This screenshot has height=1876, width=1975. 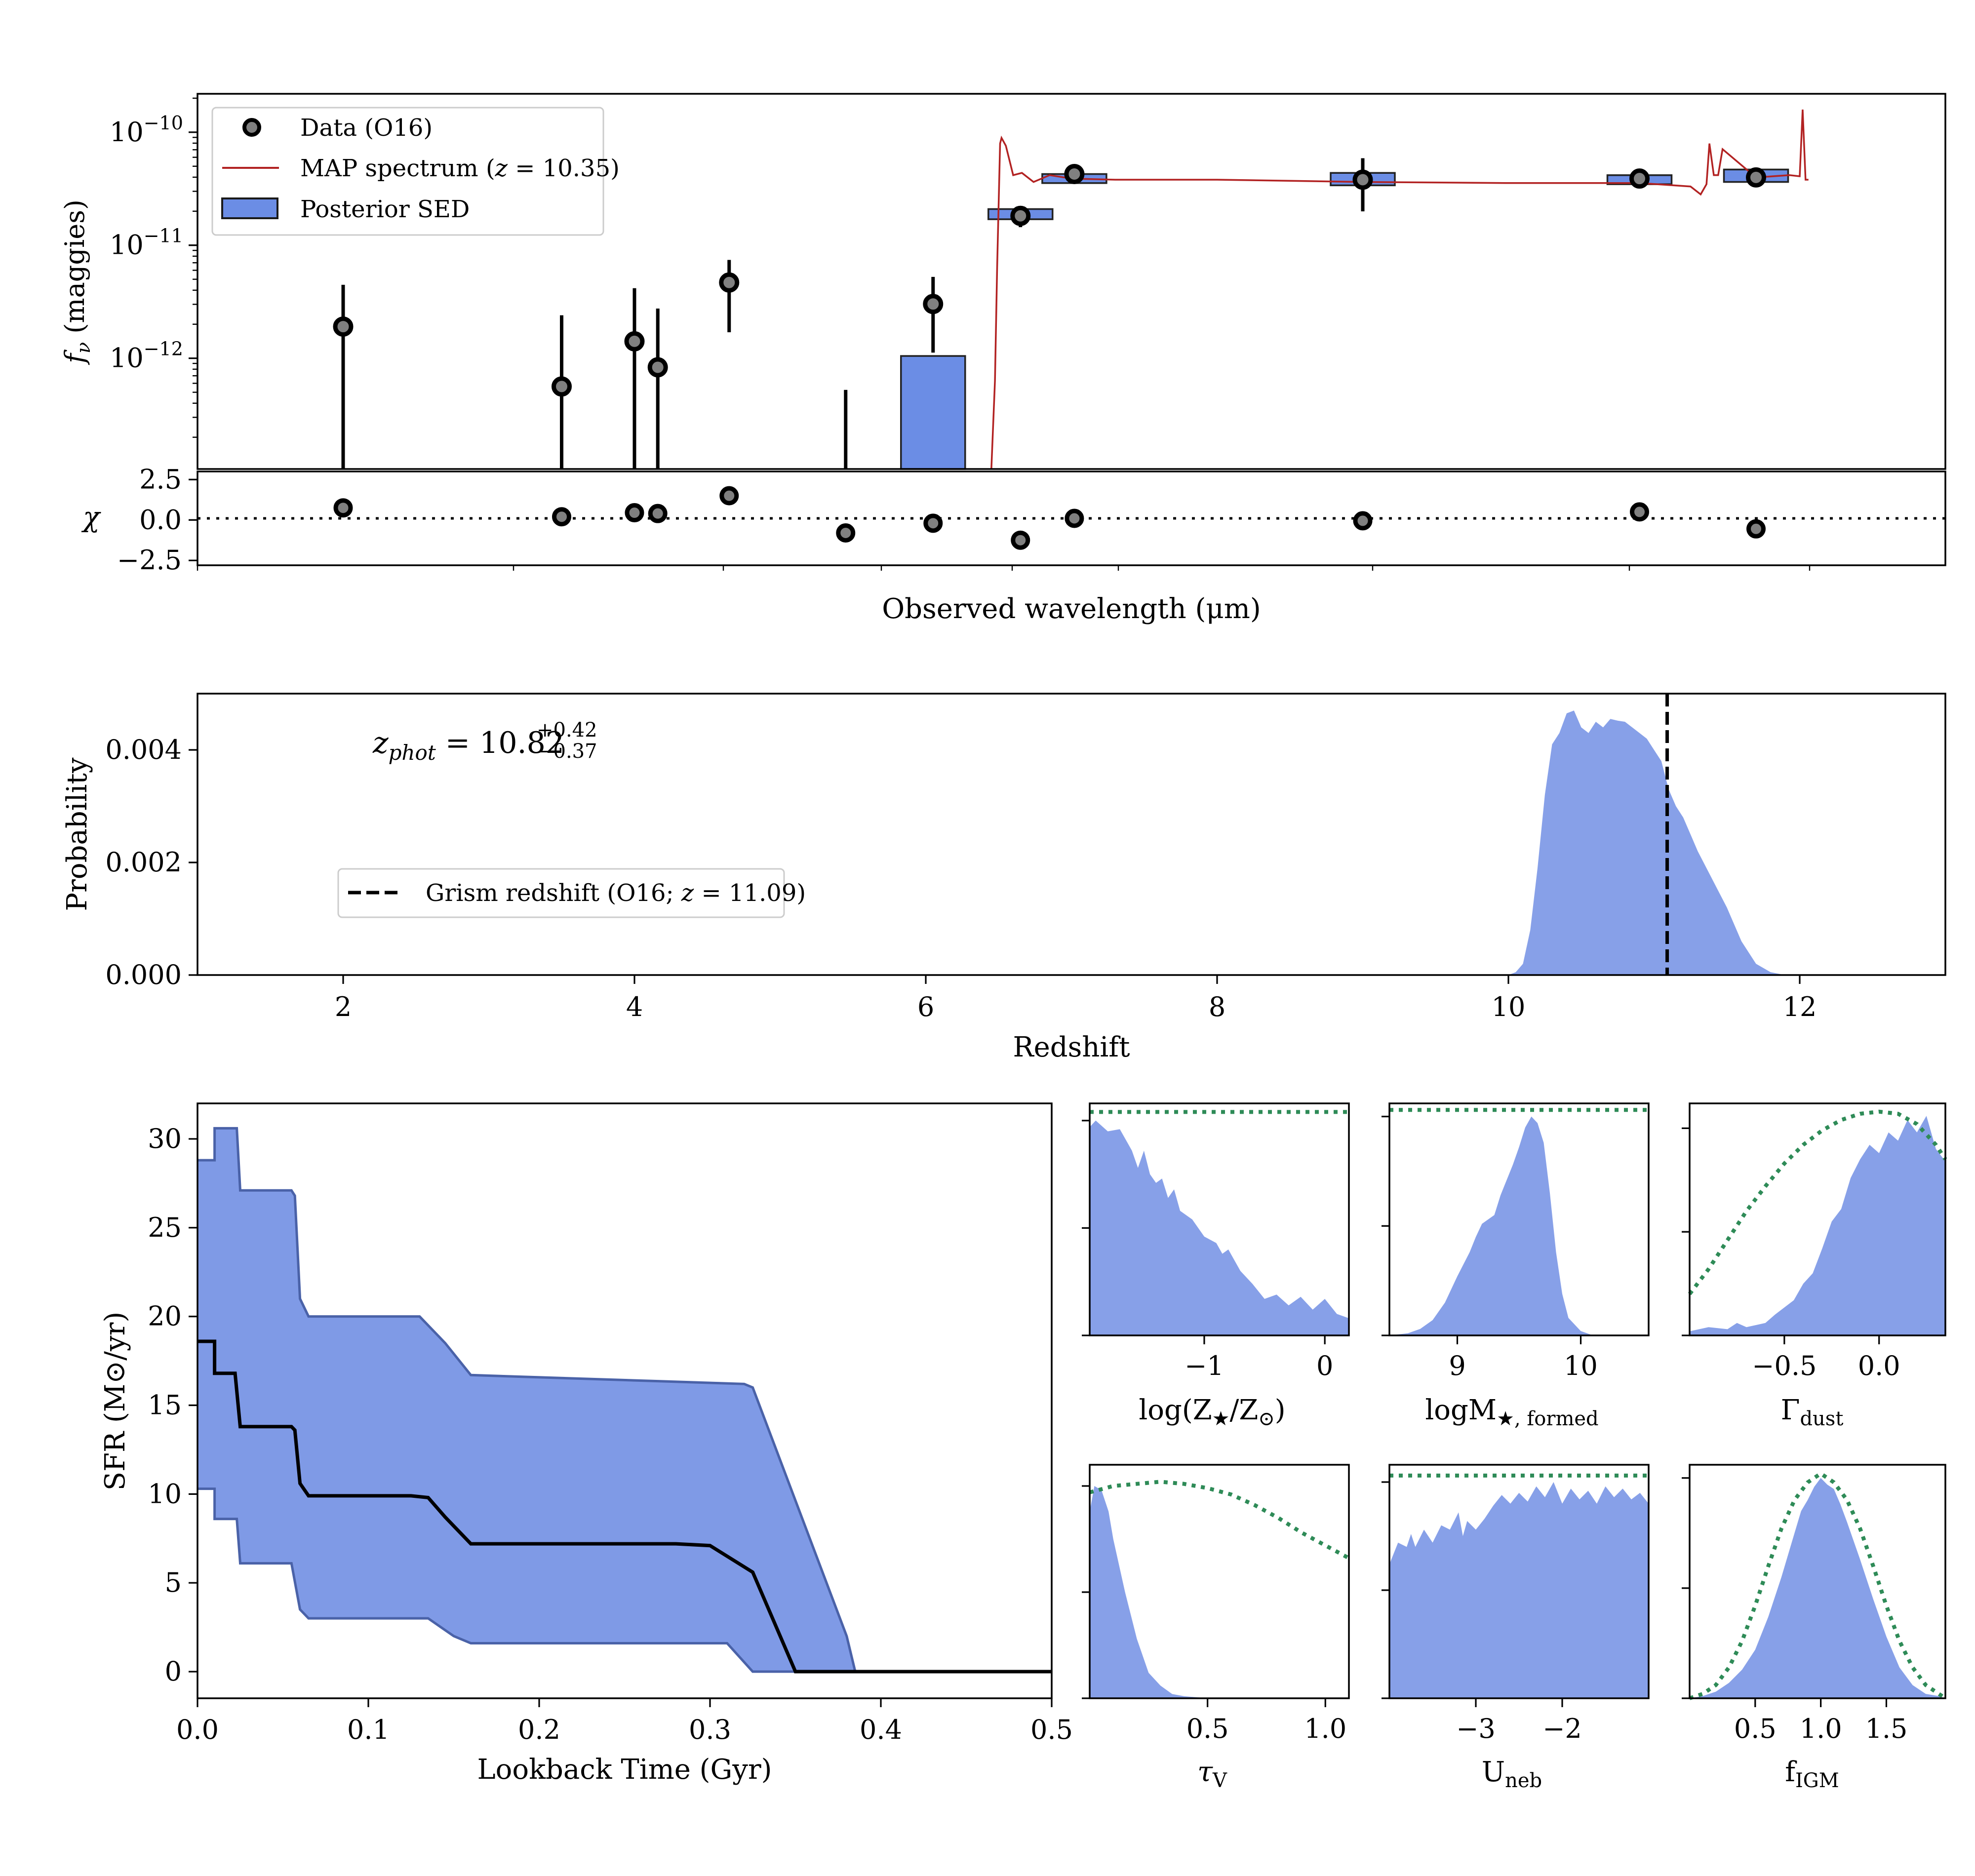 I want to click on sed-xlabel: Observed wavelength (μm), so click(x=1072, y=609).